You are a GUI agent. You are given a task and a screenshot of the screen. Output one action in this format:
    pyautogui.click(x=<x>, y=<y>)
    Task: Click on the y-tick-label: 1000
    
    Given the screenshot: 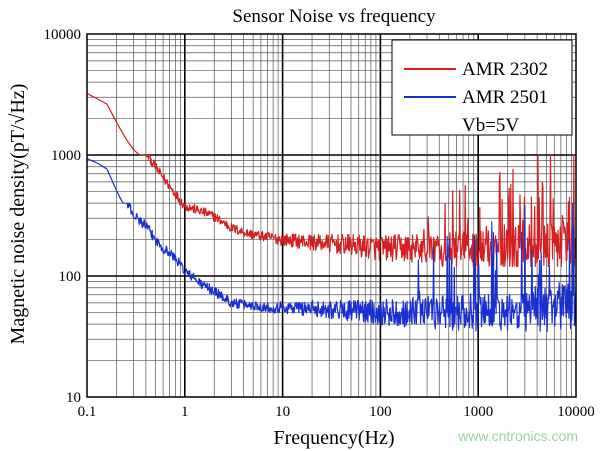 What is the action you would take?
    pyautogui.click(x=66, y=156)
    